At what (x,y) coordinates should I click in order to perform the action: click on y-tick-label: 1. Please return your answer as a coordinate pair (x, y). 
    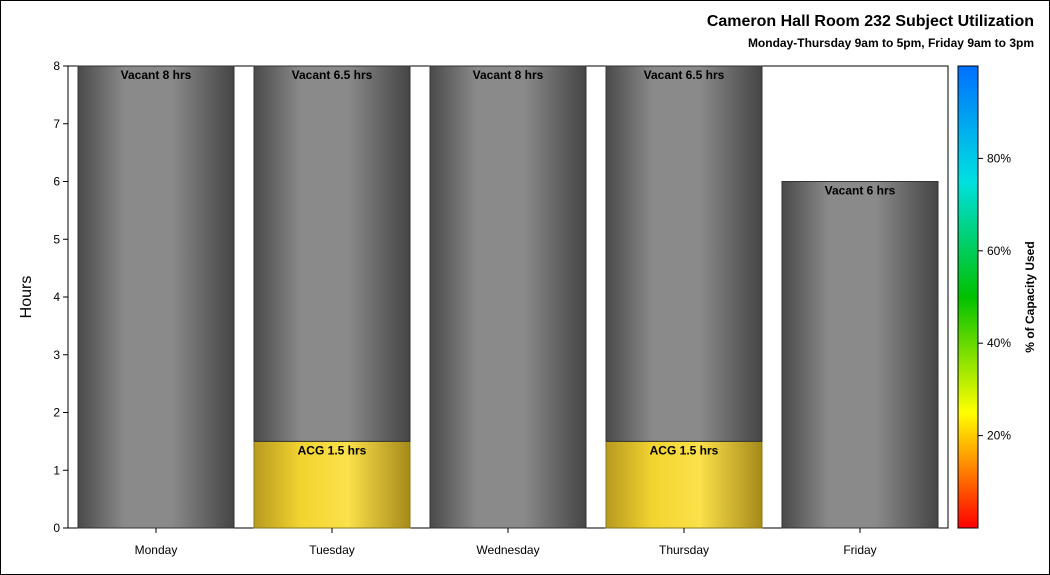
    Looking at the image, I should click on (56, 470).